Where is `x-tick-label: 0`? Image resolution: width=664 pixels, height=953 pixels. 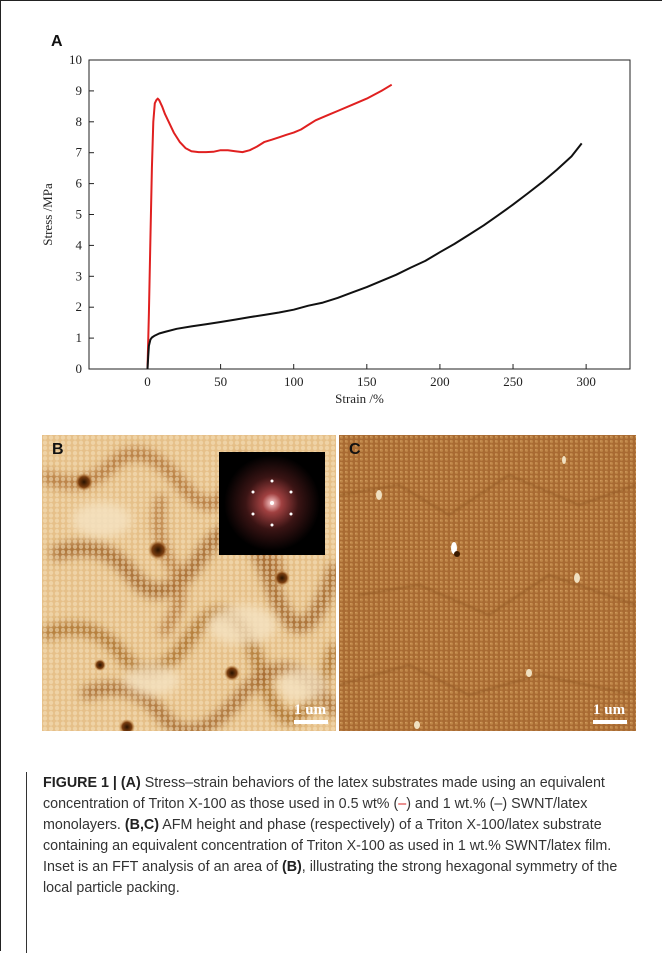
x-tick-label: 0 is located at coordinates (147, 381).